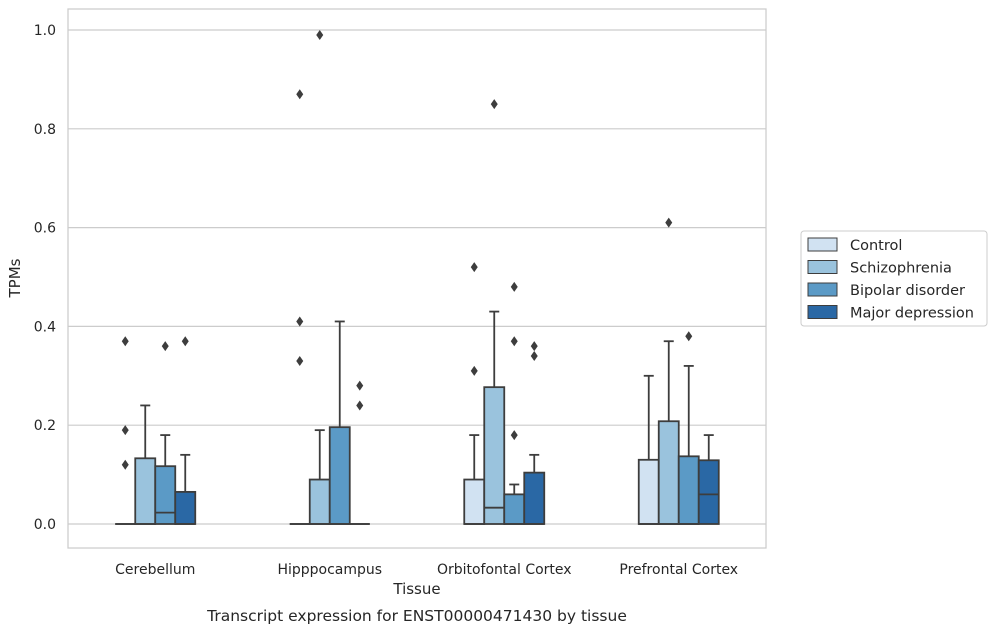 The height and width of the screenshot is (638, 997). I want to click on y-tick-label: 1.0, so click(45, 31).